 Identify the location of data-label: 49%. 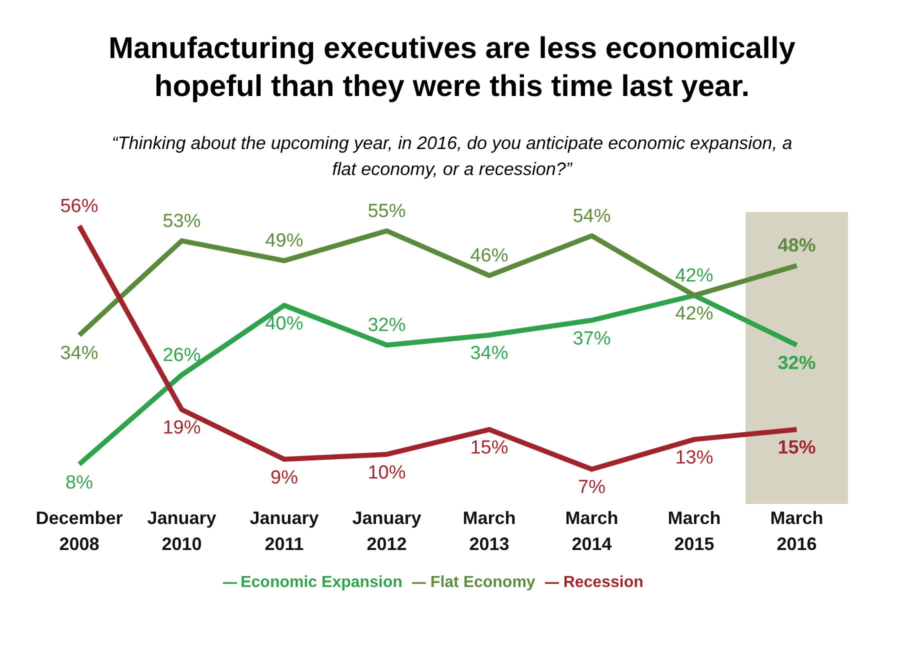
(284, 241).